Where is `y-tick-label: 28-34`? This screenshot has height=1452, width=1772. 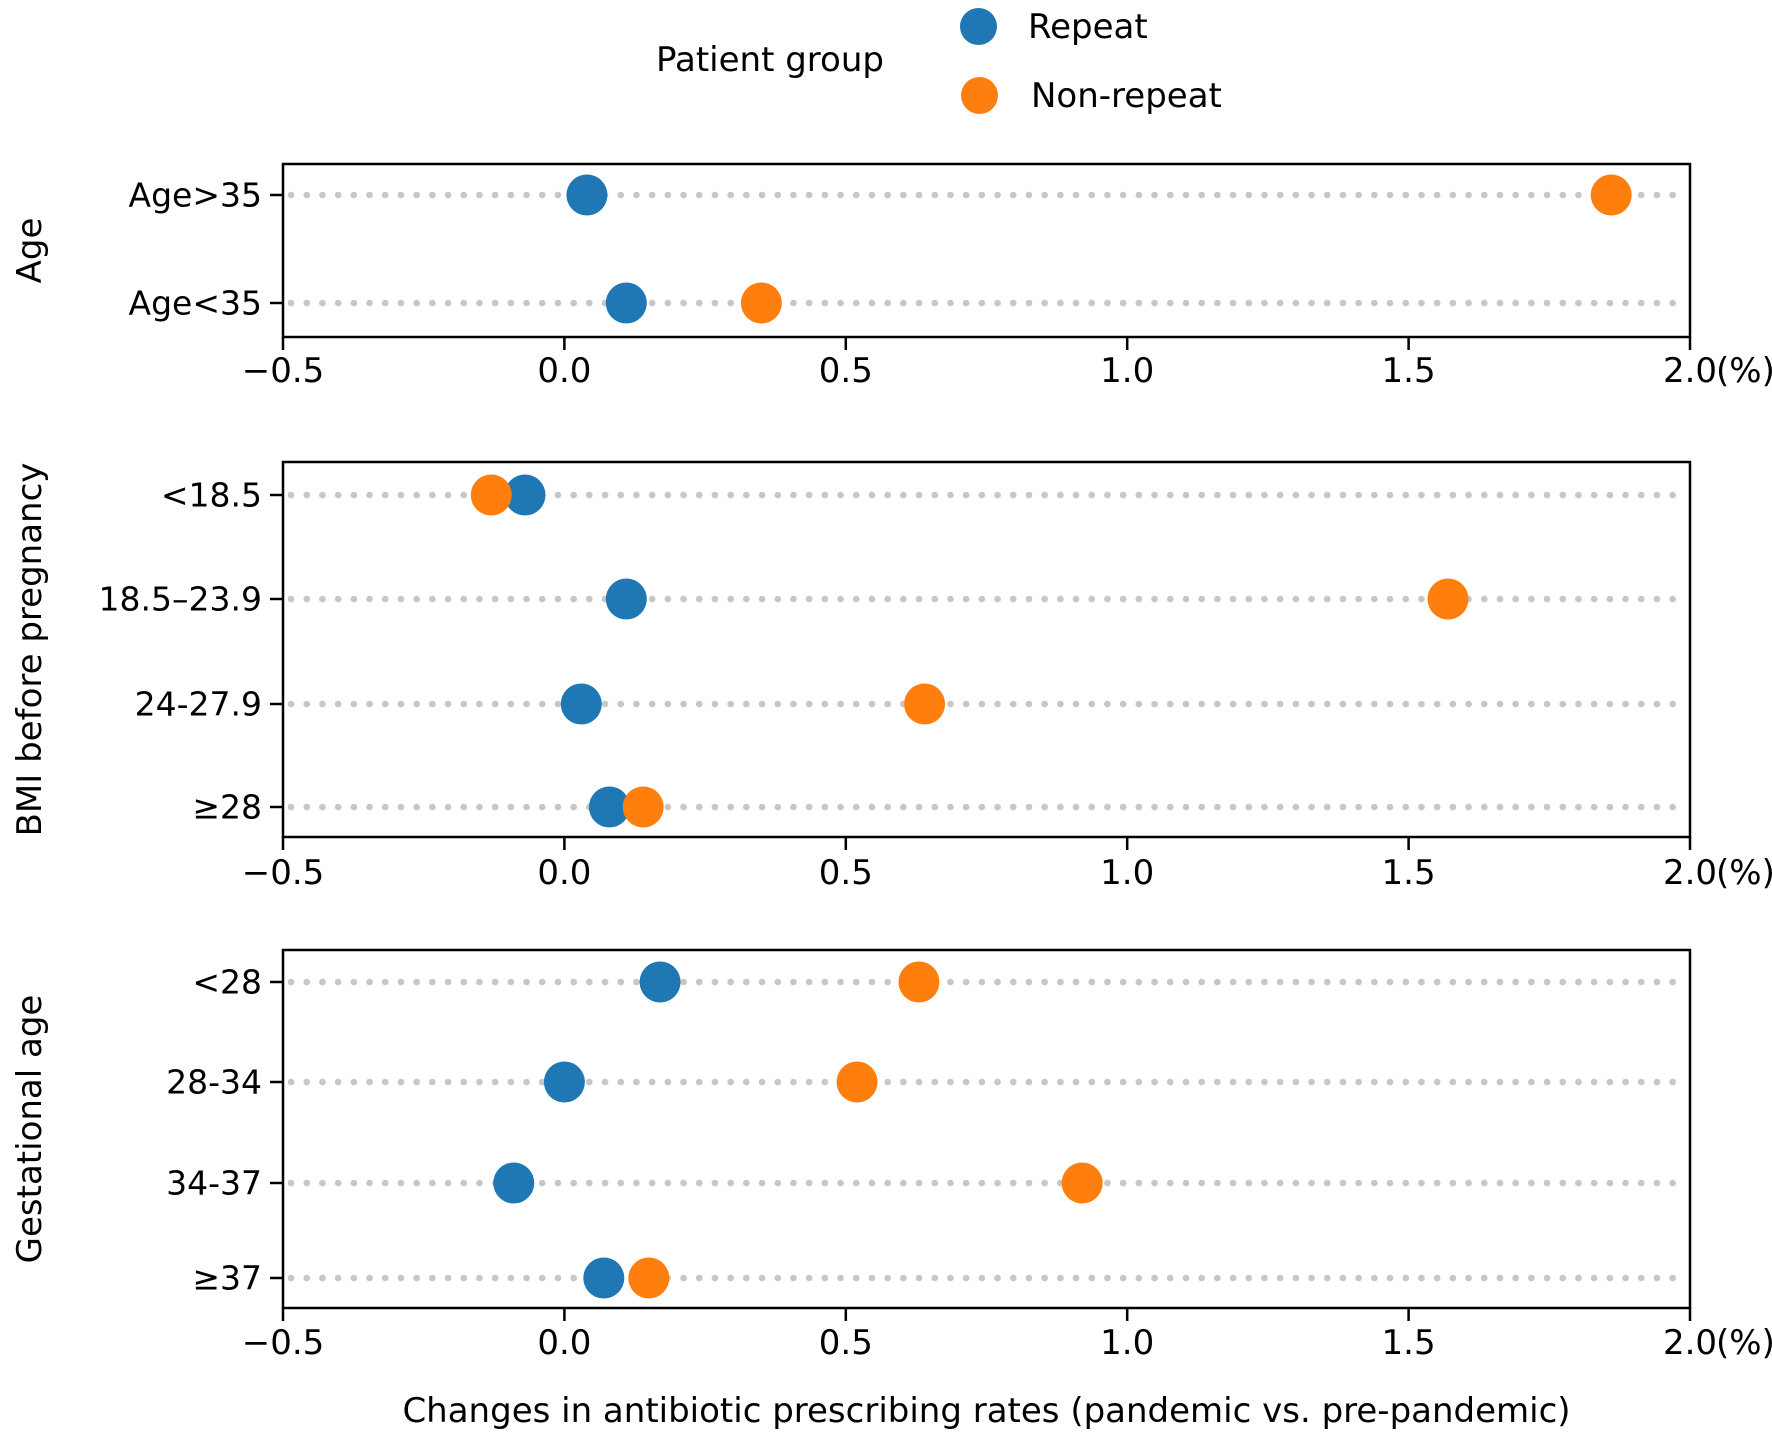
y-tick-label: 28-34 is located at coordinates (214, 1082).